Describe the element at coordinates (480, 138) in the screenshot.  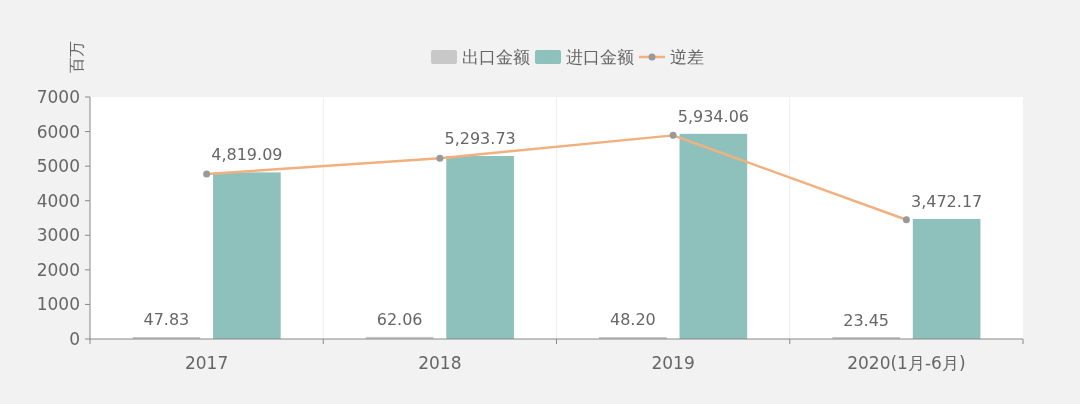
I see `data-label: 5,293.73` at that location.